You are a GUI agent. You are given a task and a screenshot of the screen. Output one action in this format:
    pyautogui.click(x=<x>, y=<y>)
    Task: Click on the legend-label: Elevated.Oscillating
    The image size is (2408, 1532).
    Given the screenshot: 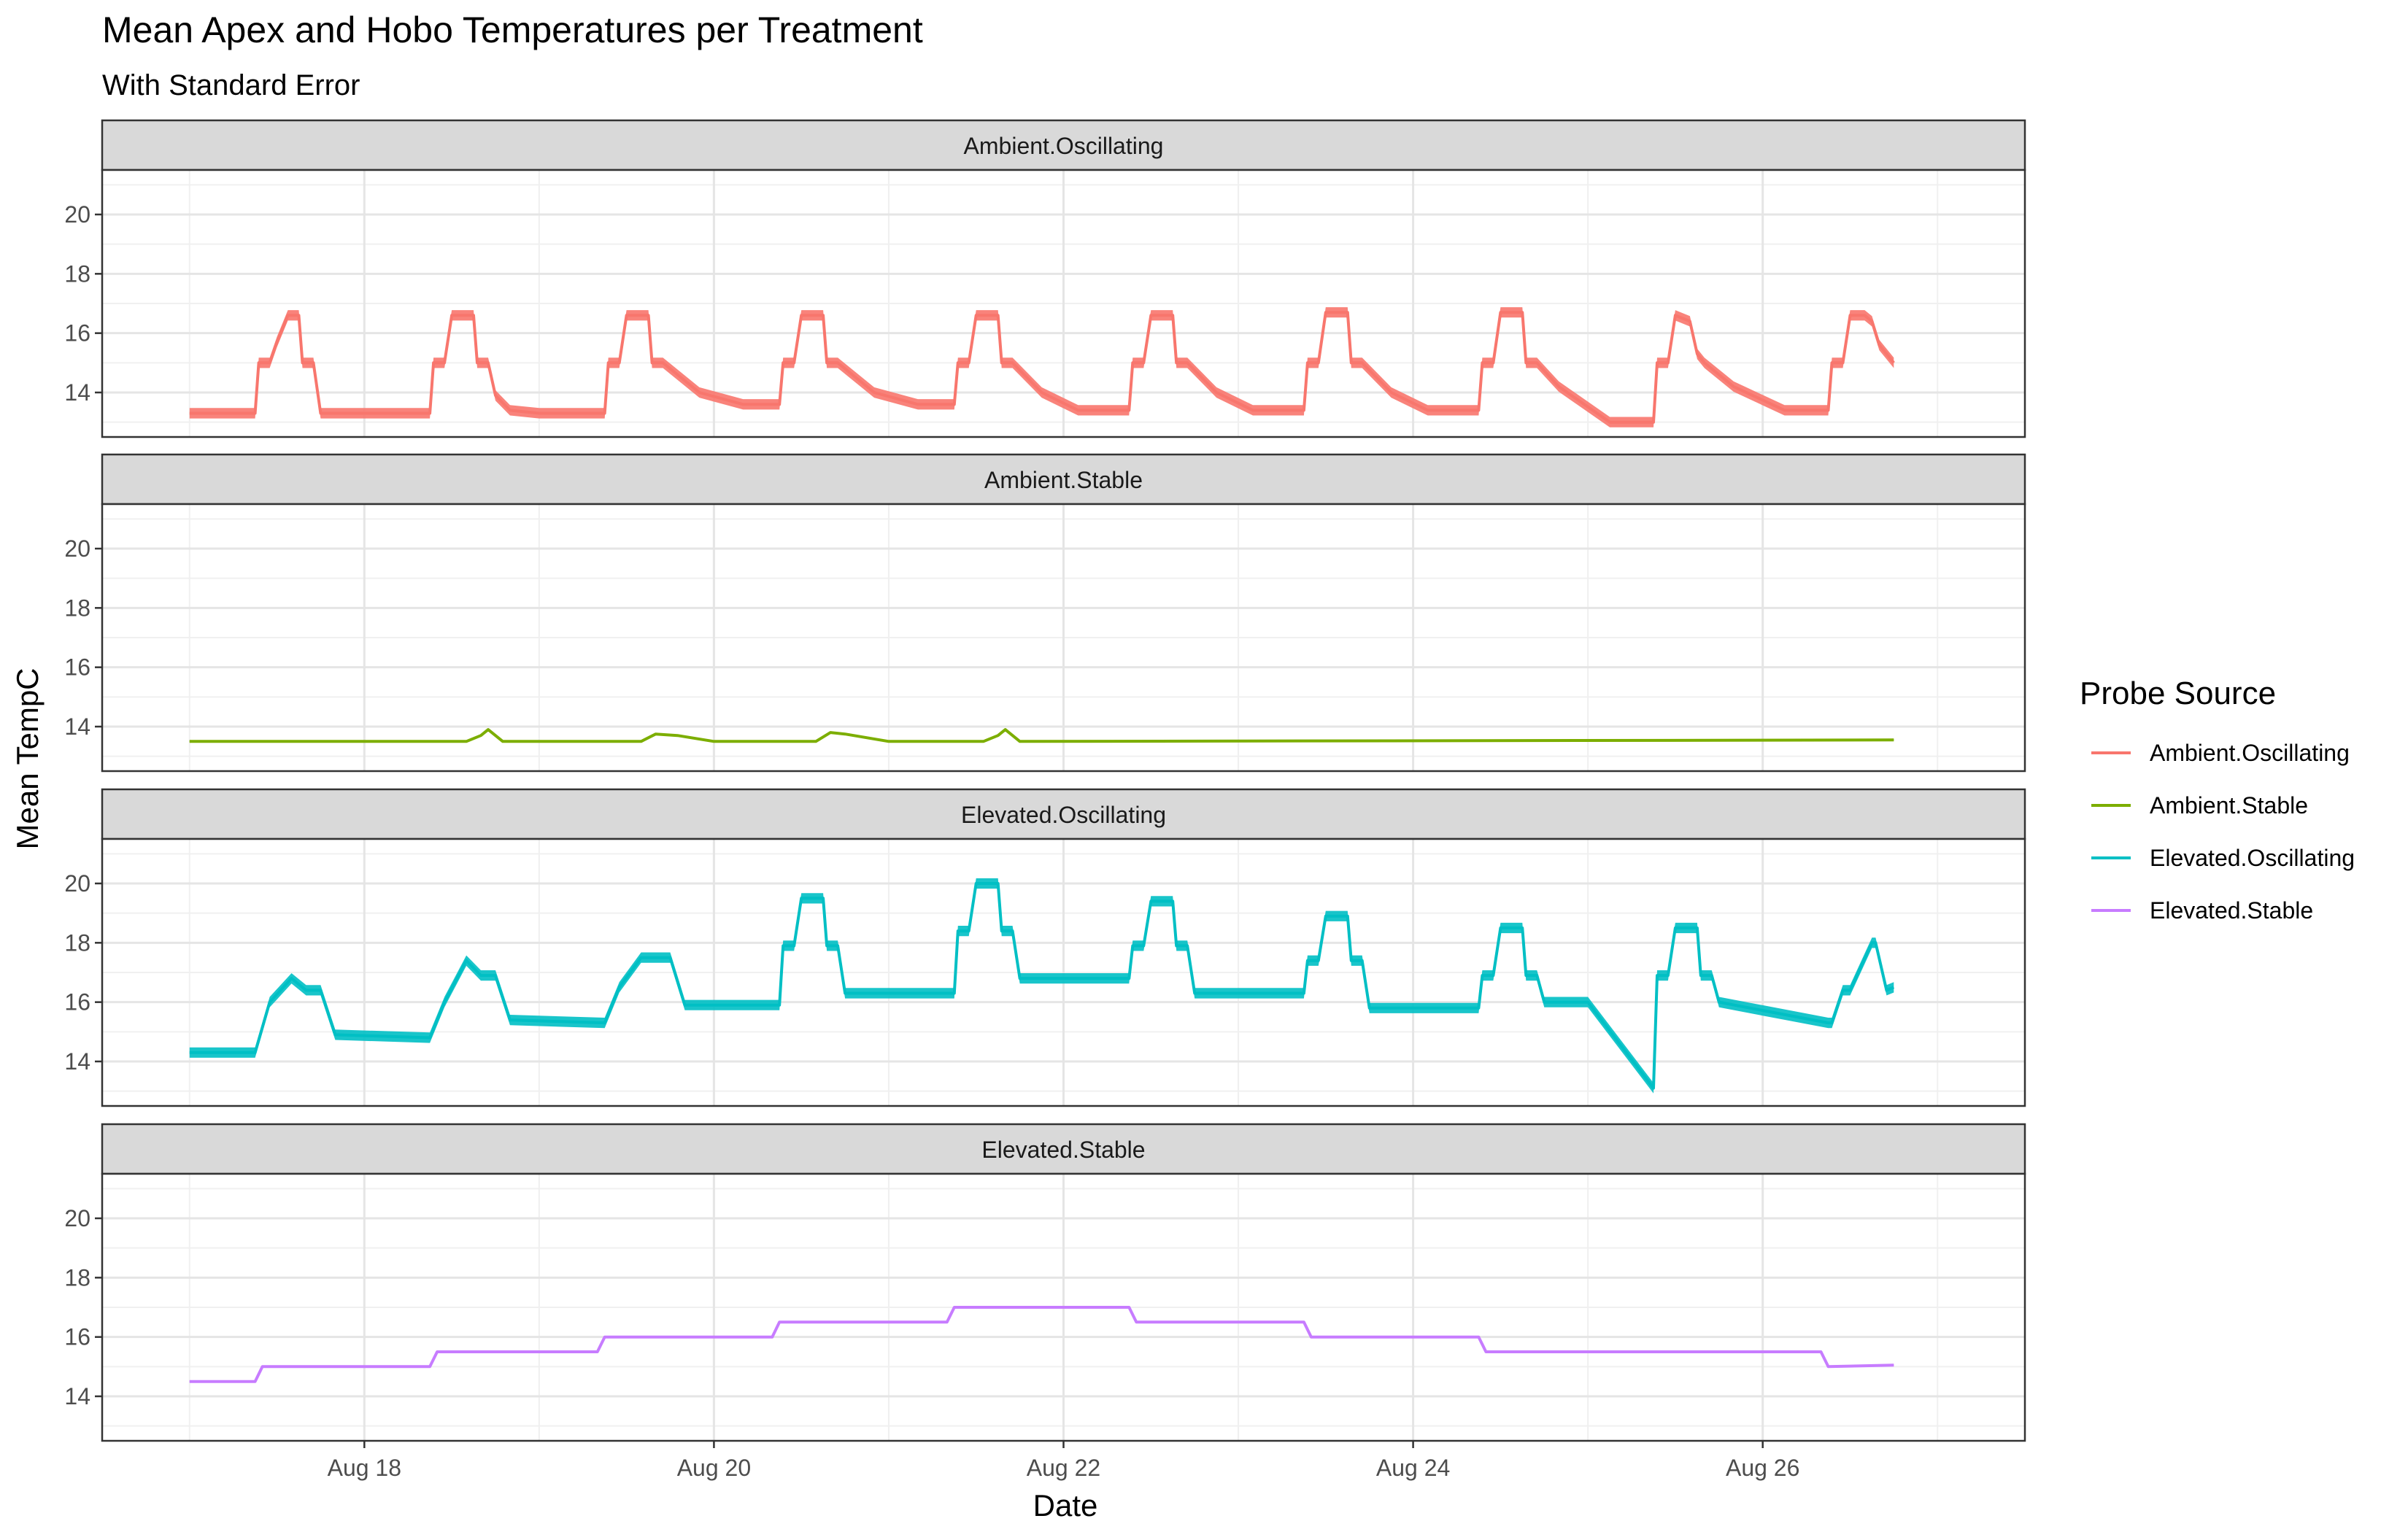 What is the action you would take?
    pyautogui.click(x=2252, y=858)
    